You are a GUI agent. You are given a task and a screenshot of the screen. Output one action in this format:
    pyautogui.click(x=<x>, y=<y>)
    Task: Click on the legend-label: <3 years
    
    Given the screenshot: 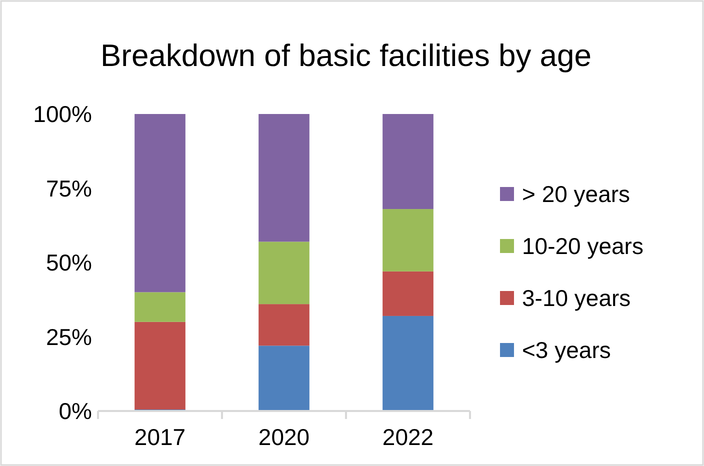 What is the action you would take?
    pyautogui.click(x=566, y=350)
    